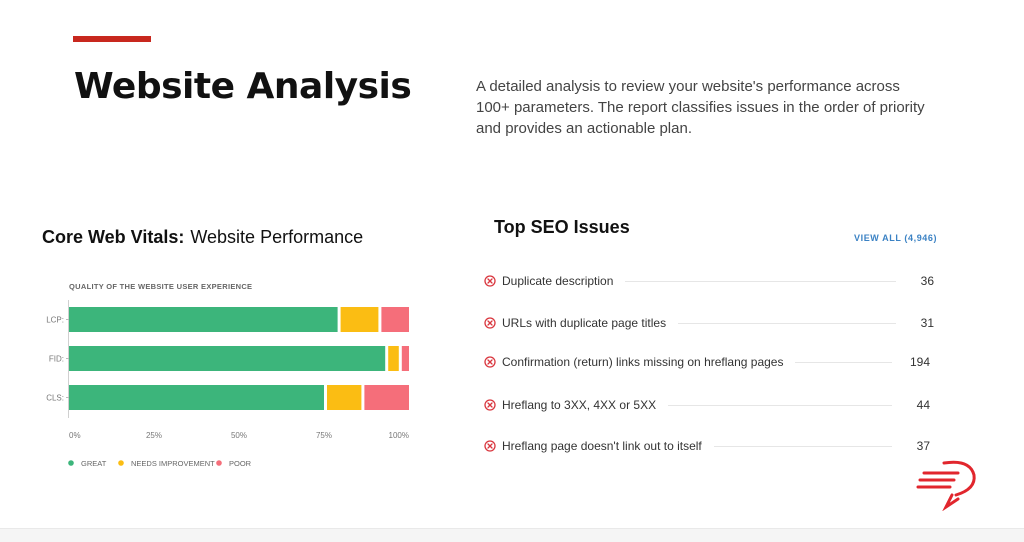 This screenshot has width=1024, height=542. What do you see at coordinates (112, 39) in the screenshot?
I see `accent-bar` at bounding box center [112, 39].